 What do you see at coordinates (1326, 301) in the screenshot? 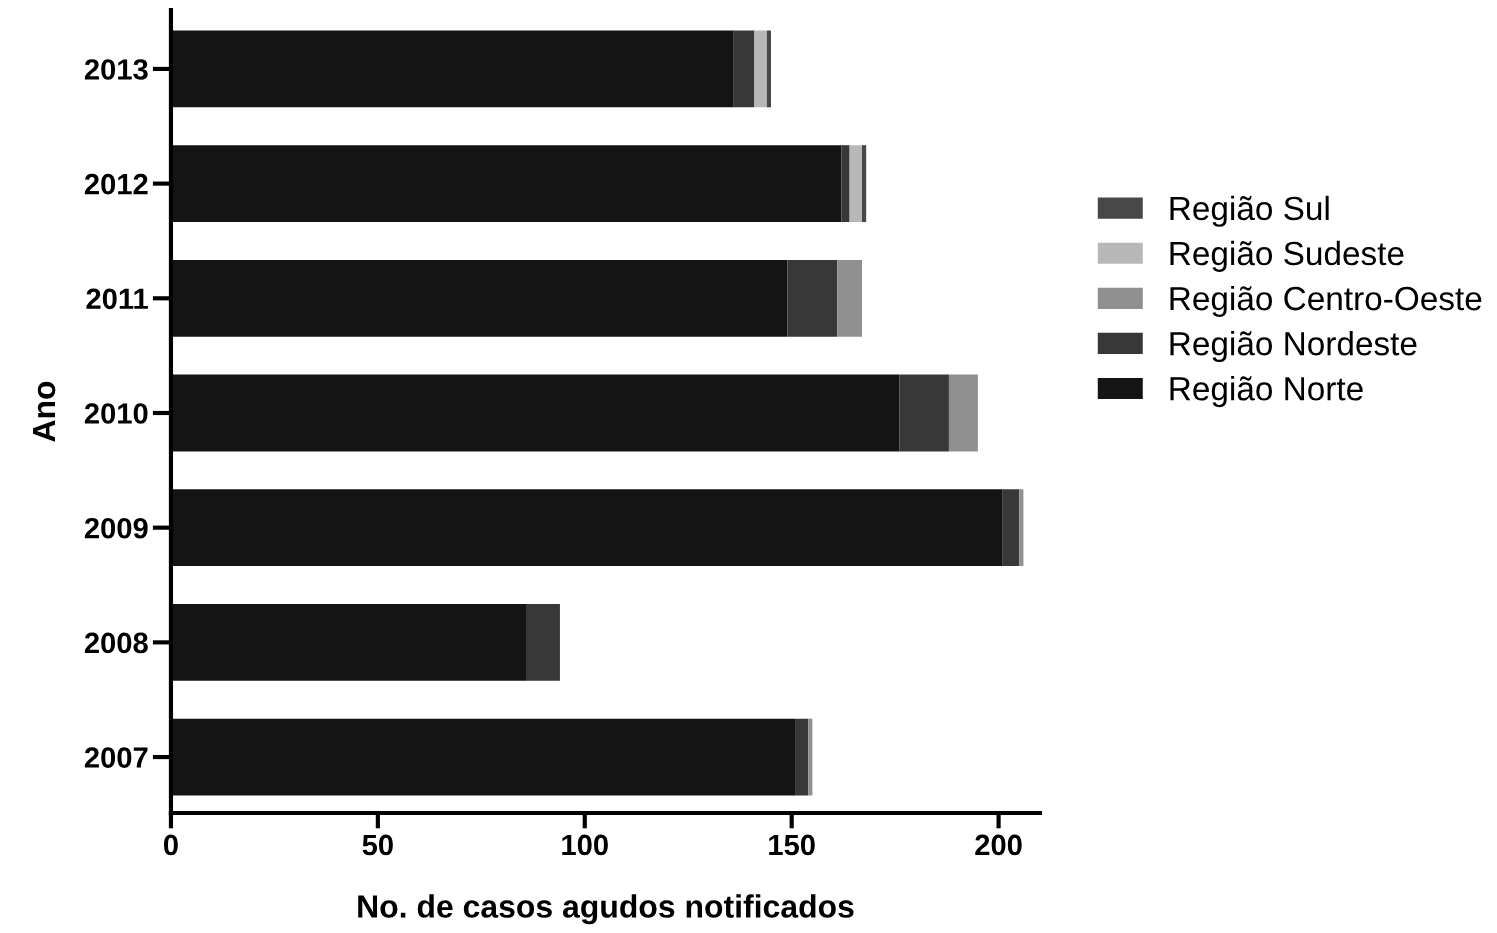
I see `legend-label: Região Centro-Oeste` at bounding box center [1326, 301].